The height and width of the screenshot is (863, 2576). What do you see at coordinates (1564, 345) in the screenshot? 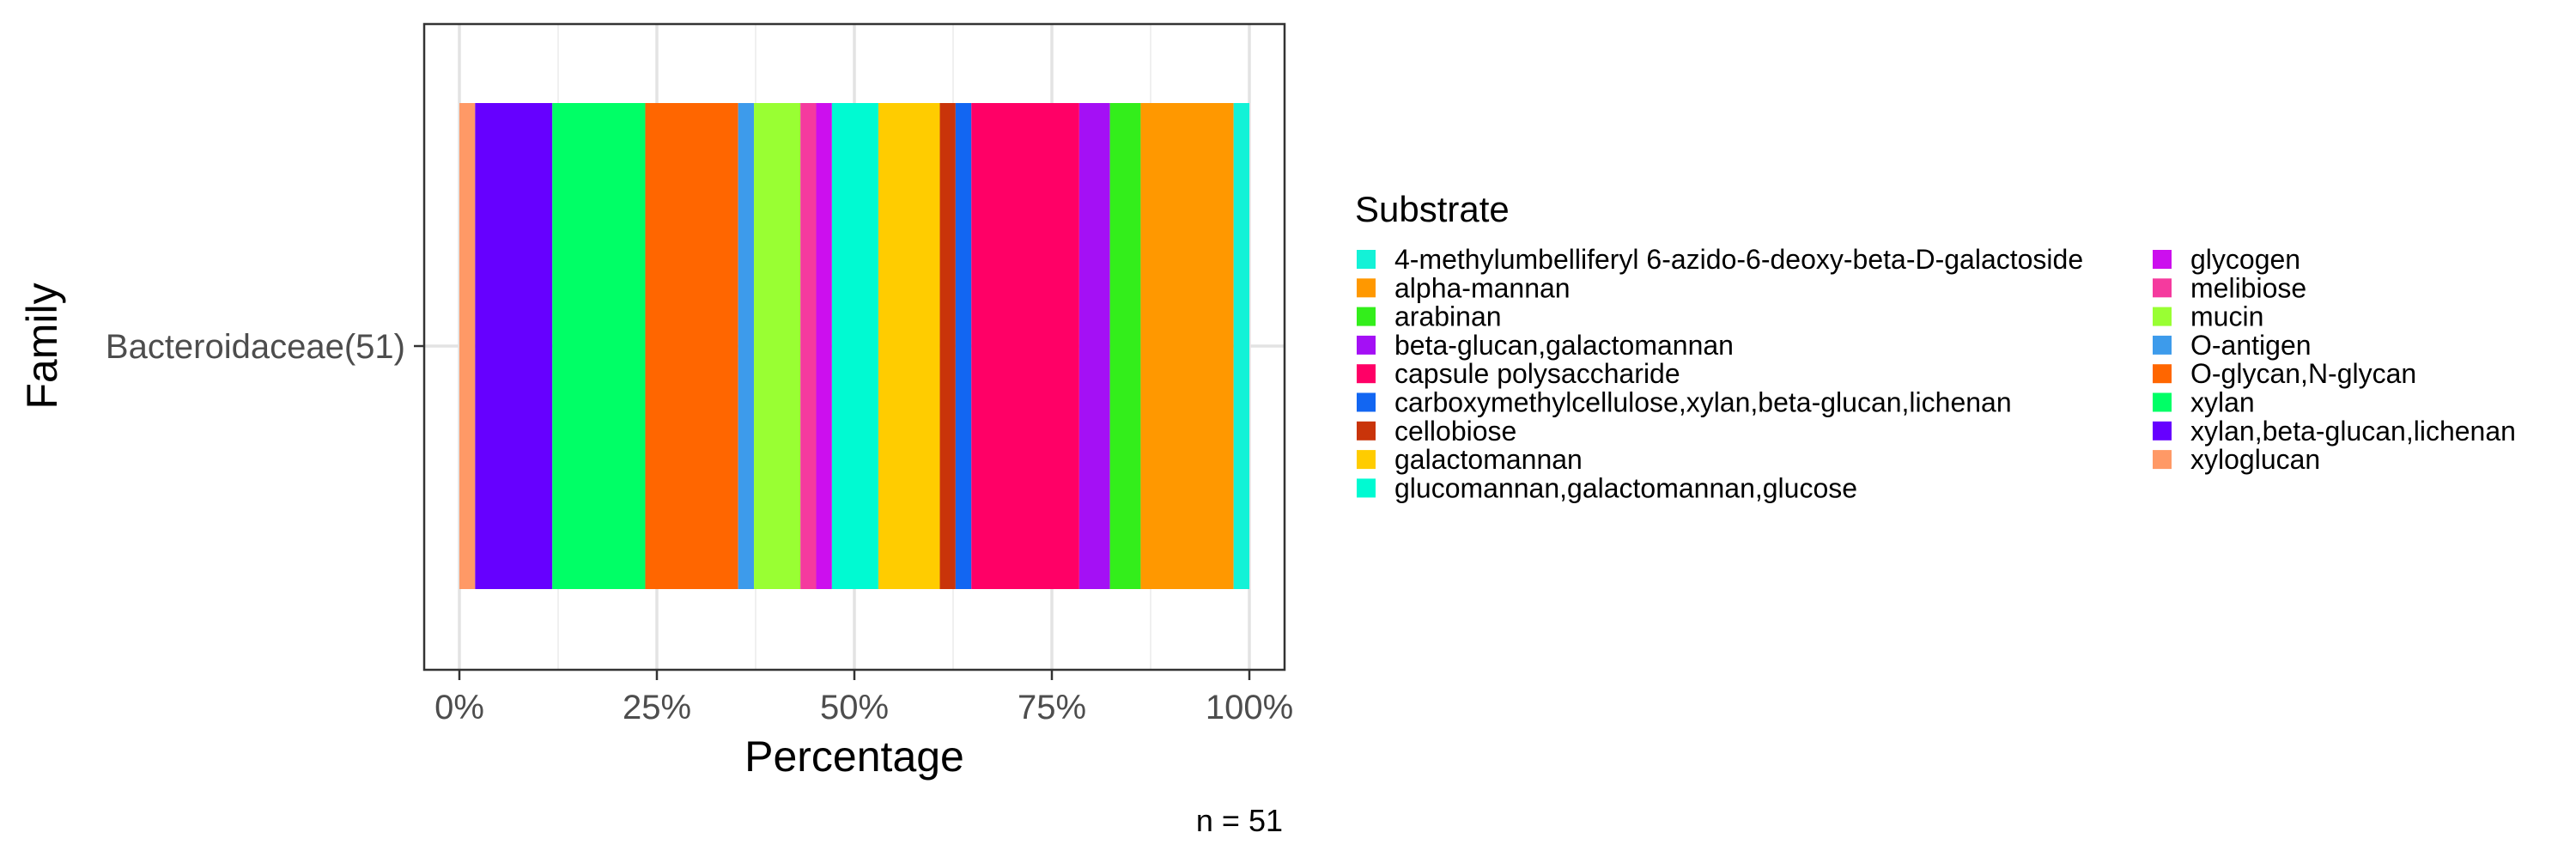
I see `legend-label: beta-glucan,galactomannan` at bounding box center [1564, 345].